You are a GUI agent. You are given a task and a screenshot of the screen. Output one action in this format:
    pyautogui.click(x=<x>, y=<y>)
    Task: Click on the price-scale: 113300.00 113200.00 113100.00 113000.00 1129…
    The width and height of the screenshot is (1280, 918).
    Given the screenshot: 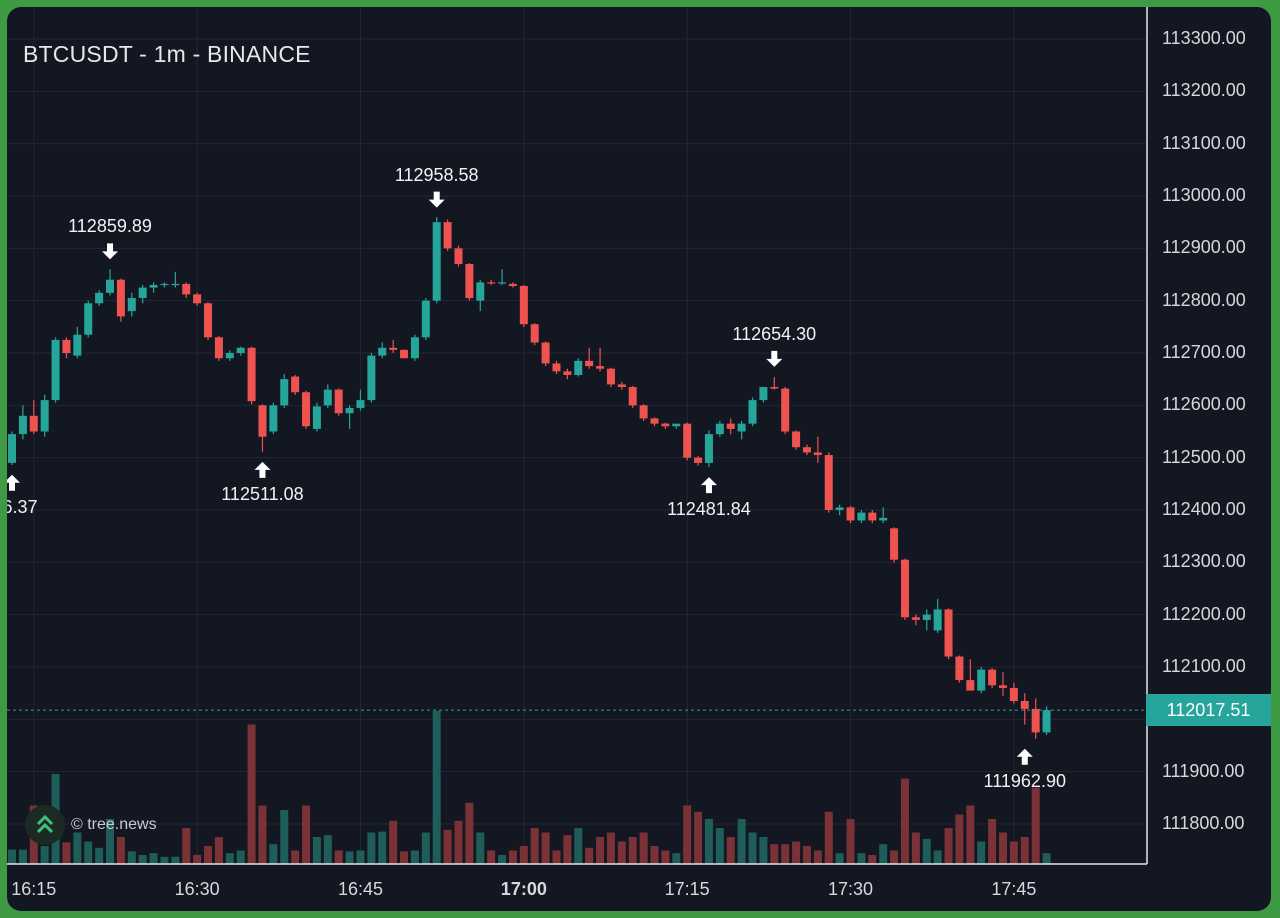 What is the action you would take?
    pyautogui.click(x=1209, y=459)
    